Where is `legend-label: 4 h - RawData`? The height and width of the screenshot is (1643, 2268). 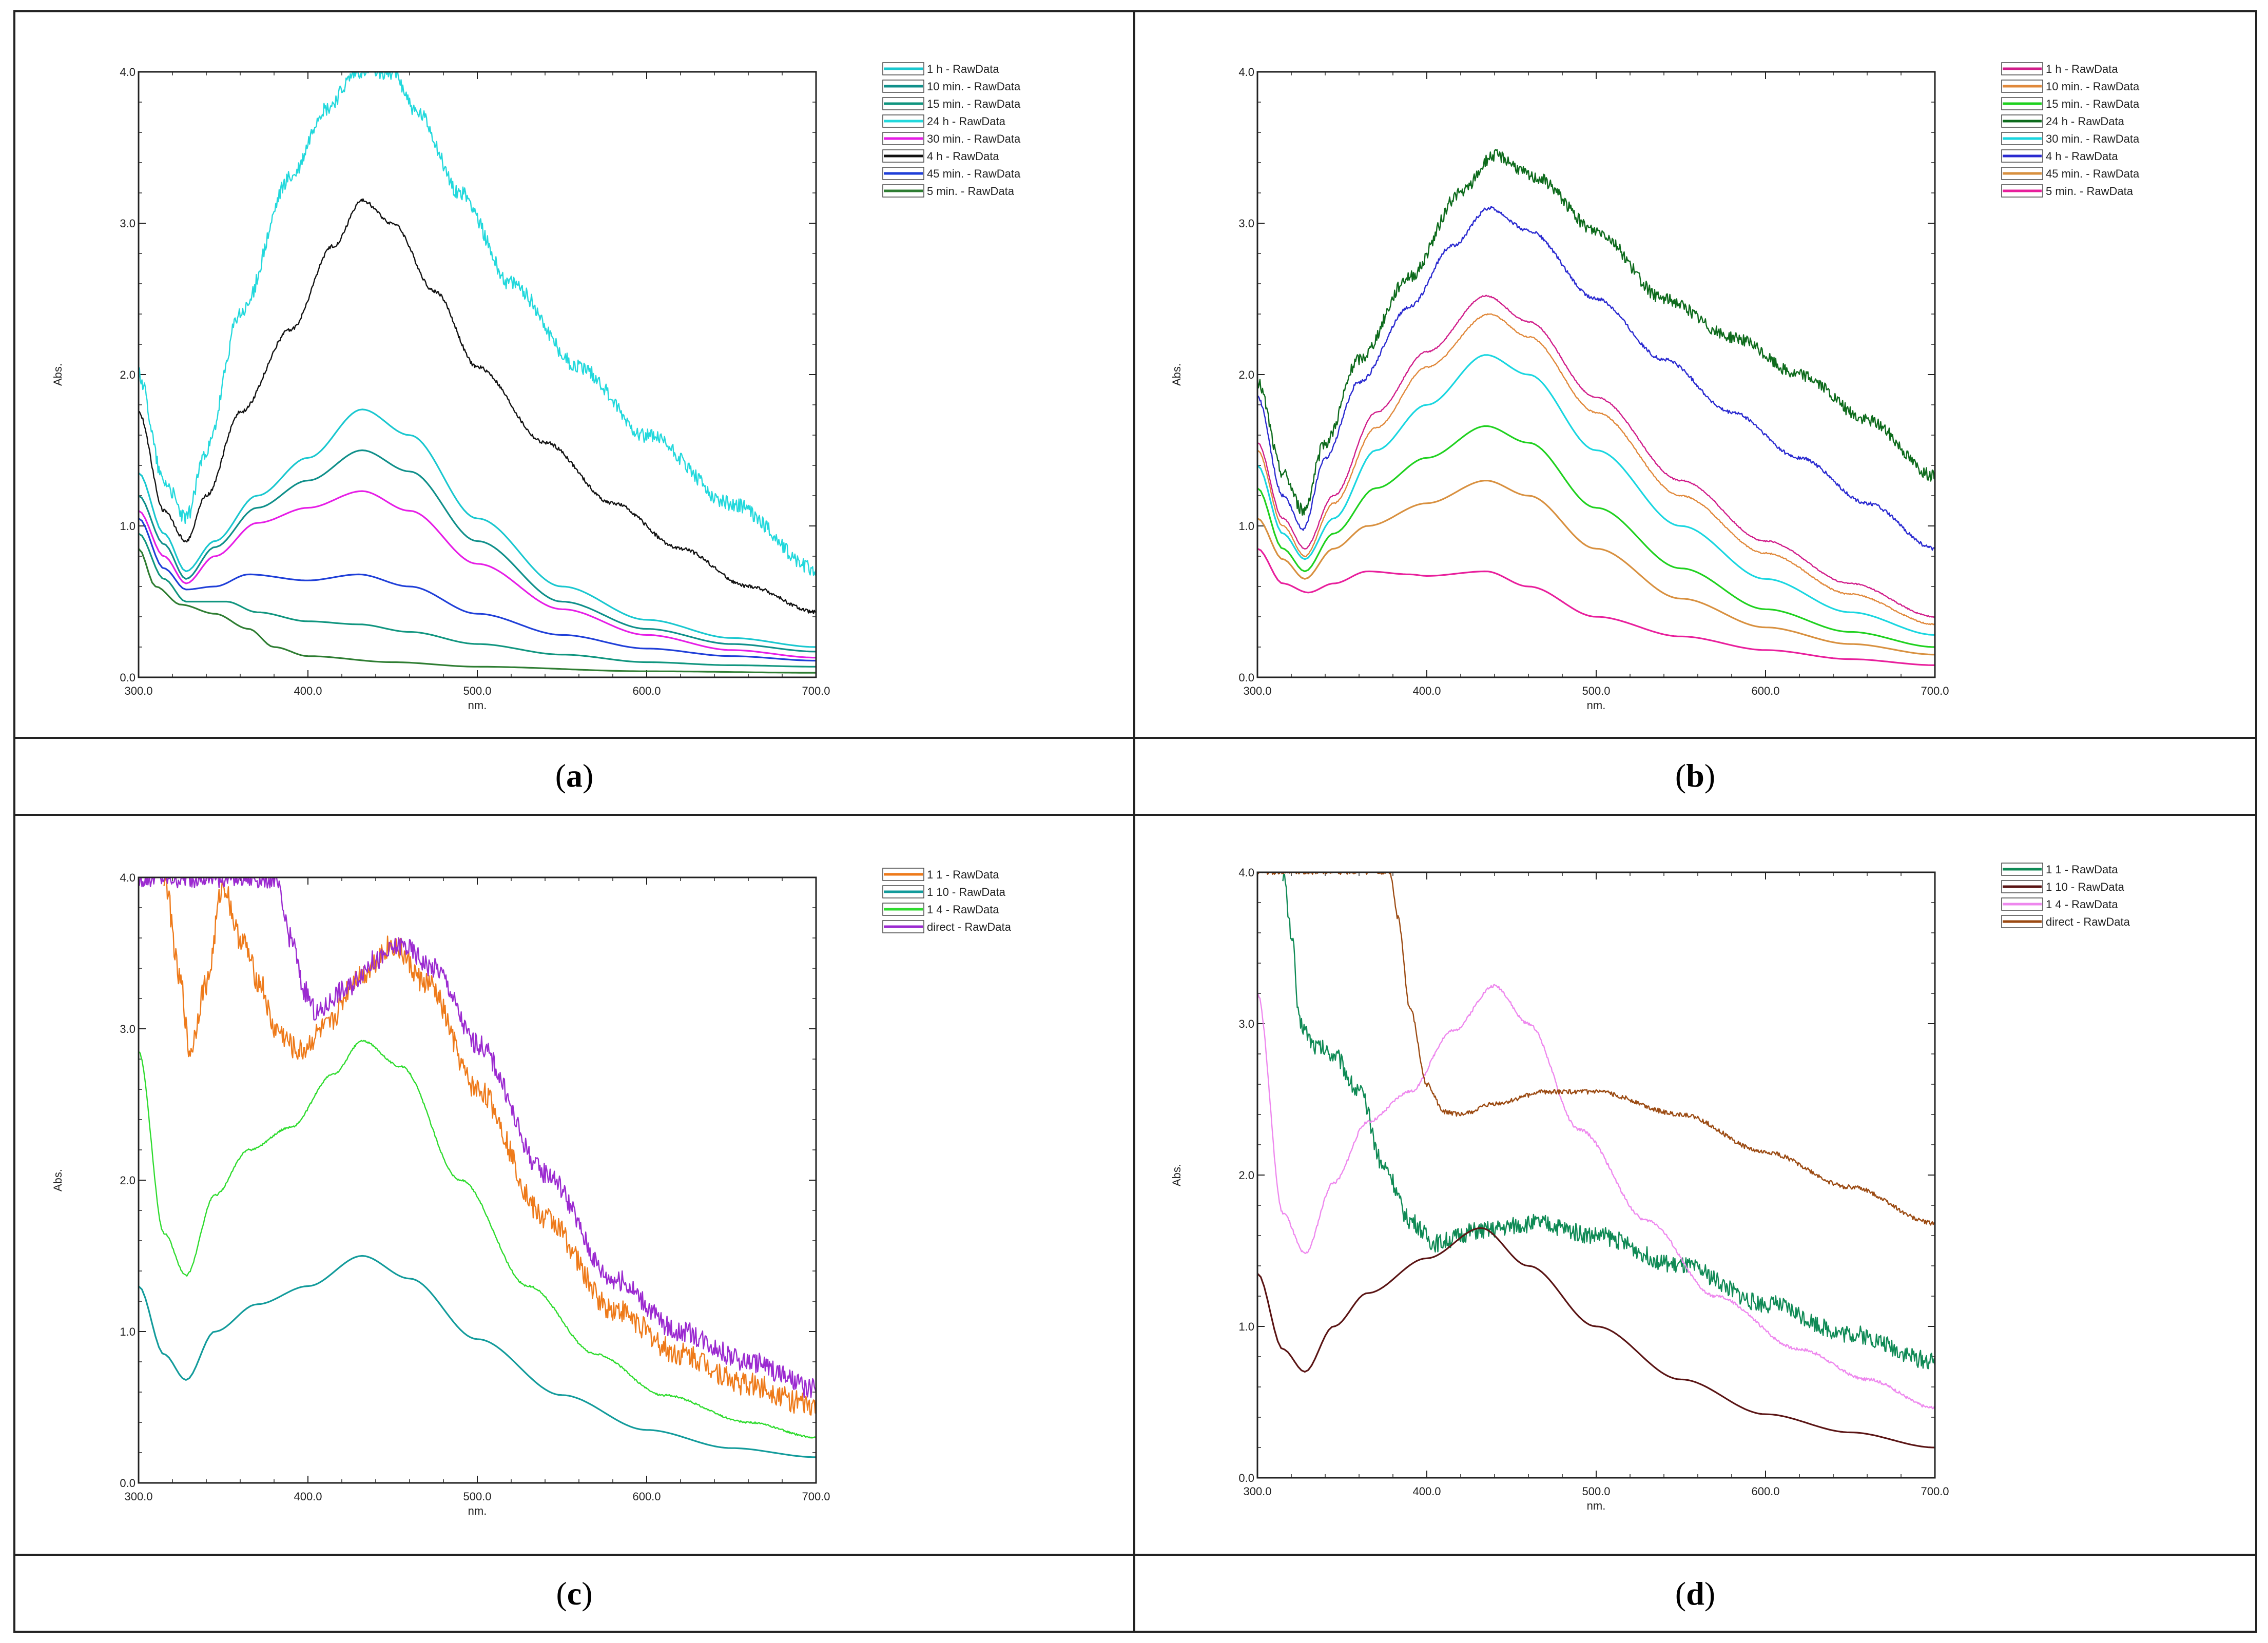
legend-label: 4 h - RawData is located at coordinates (963, 156).